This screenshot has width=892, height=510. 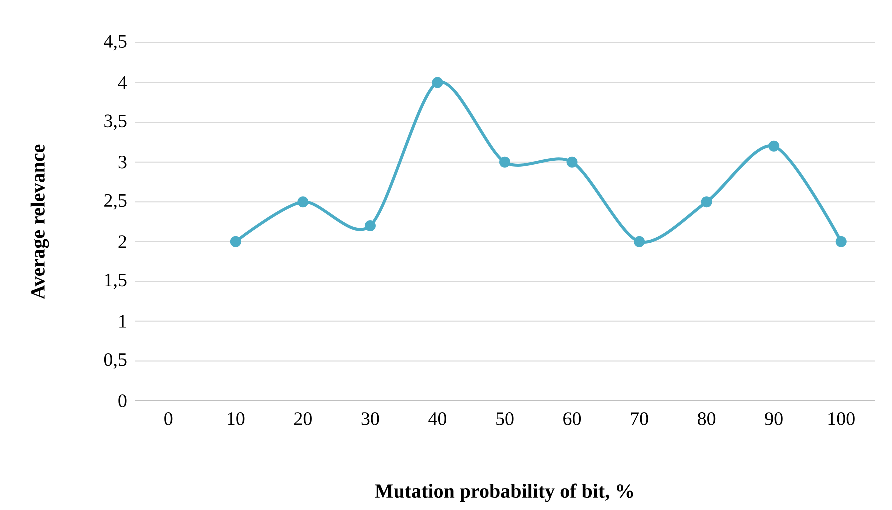 I want to click on x-tick-label: 70, so click(x=639, y=419).